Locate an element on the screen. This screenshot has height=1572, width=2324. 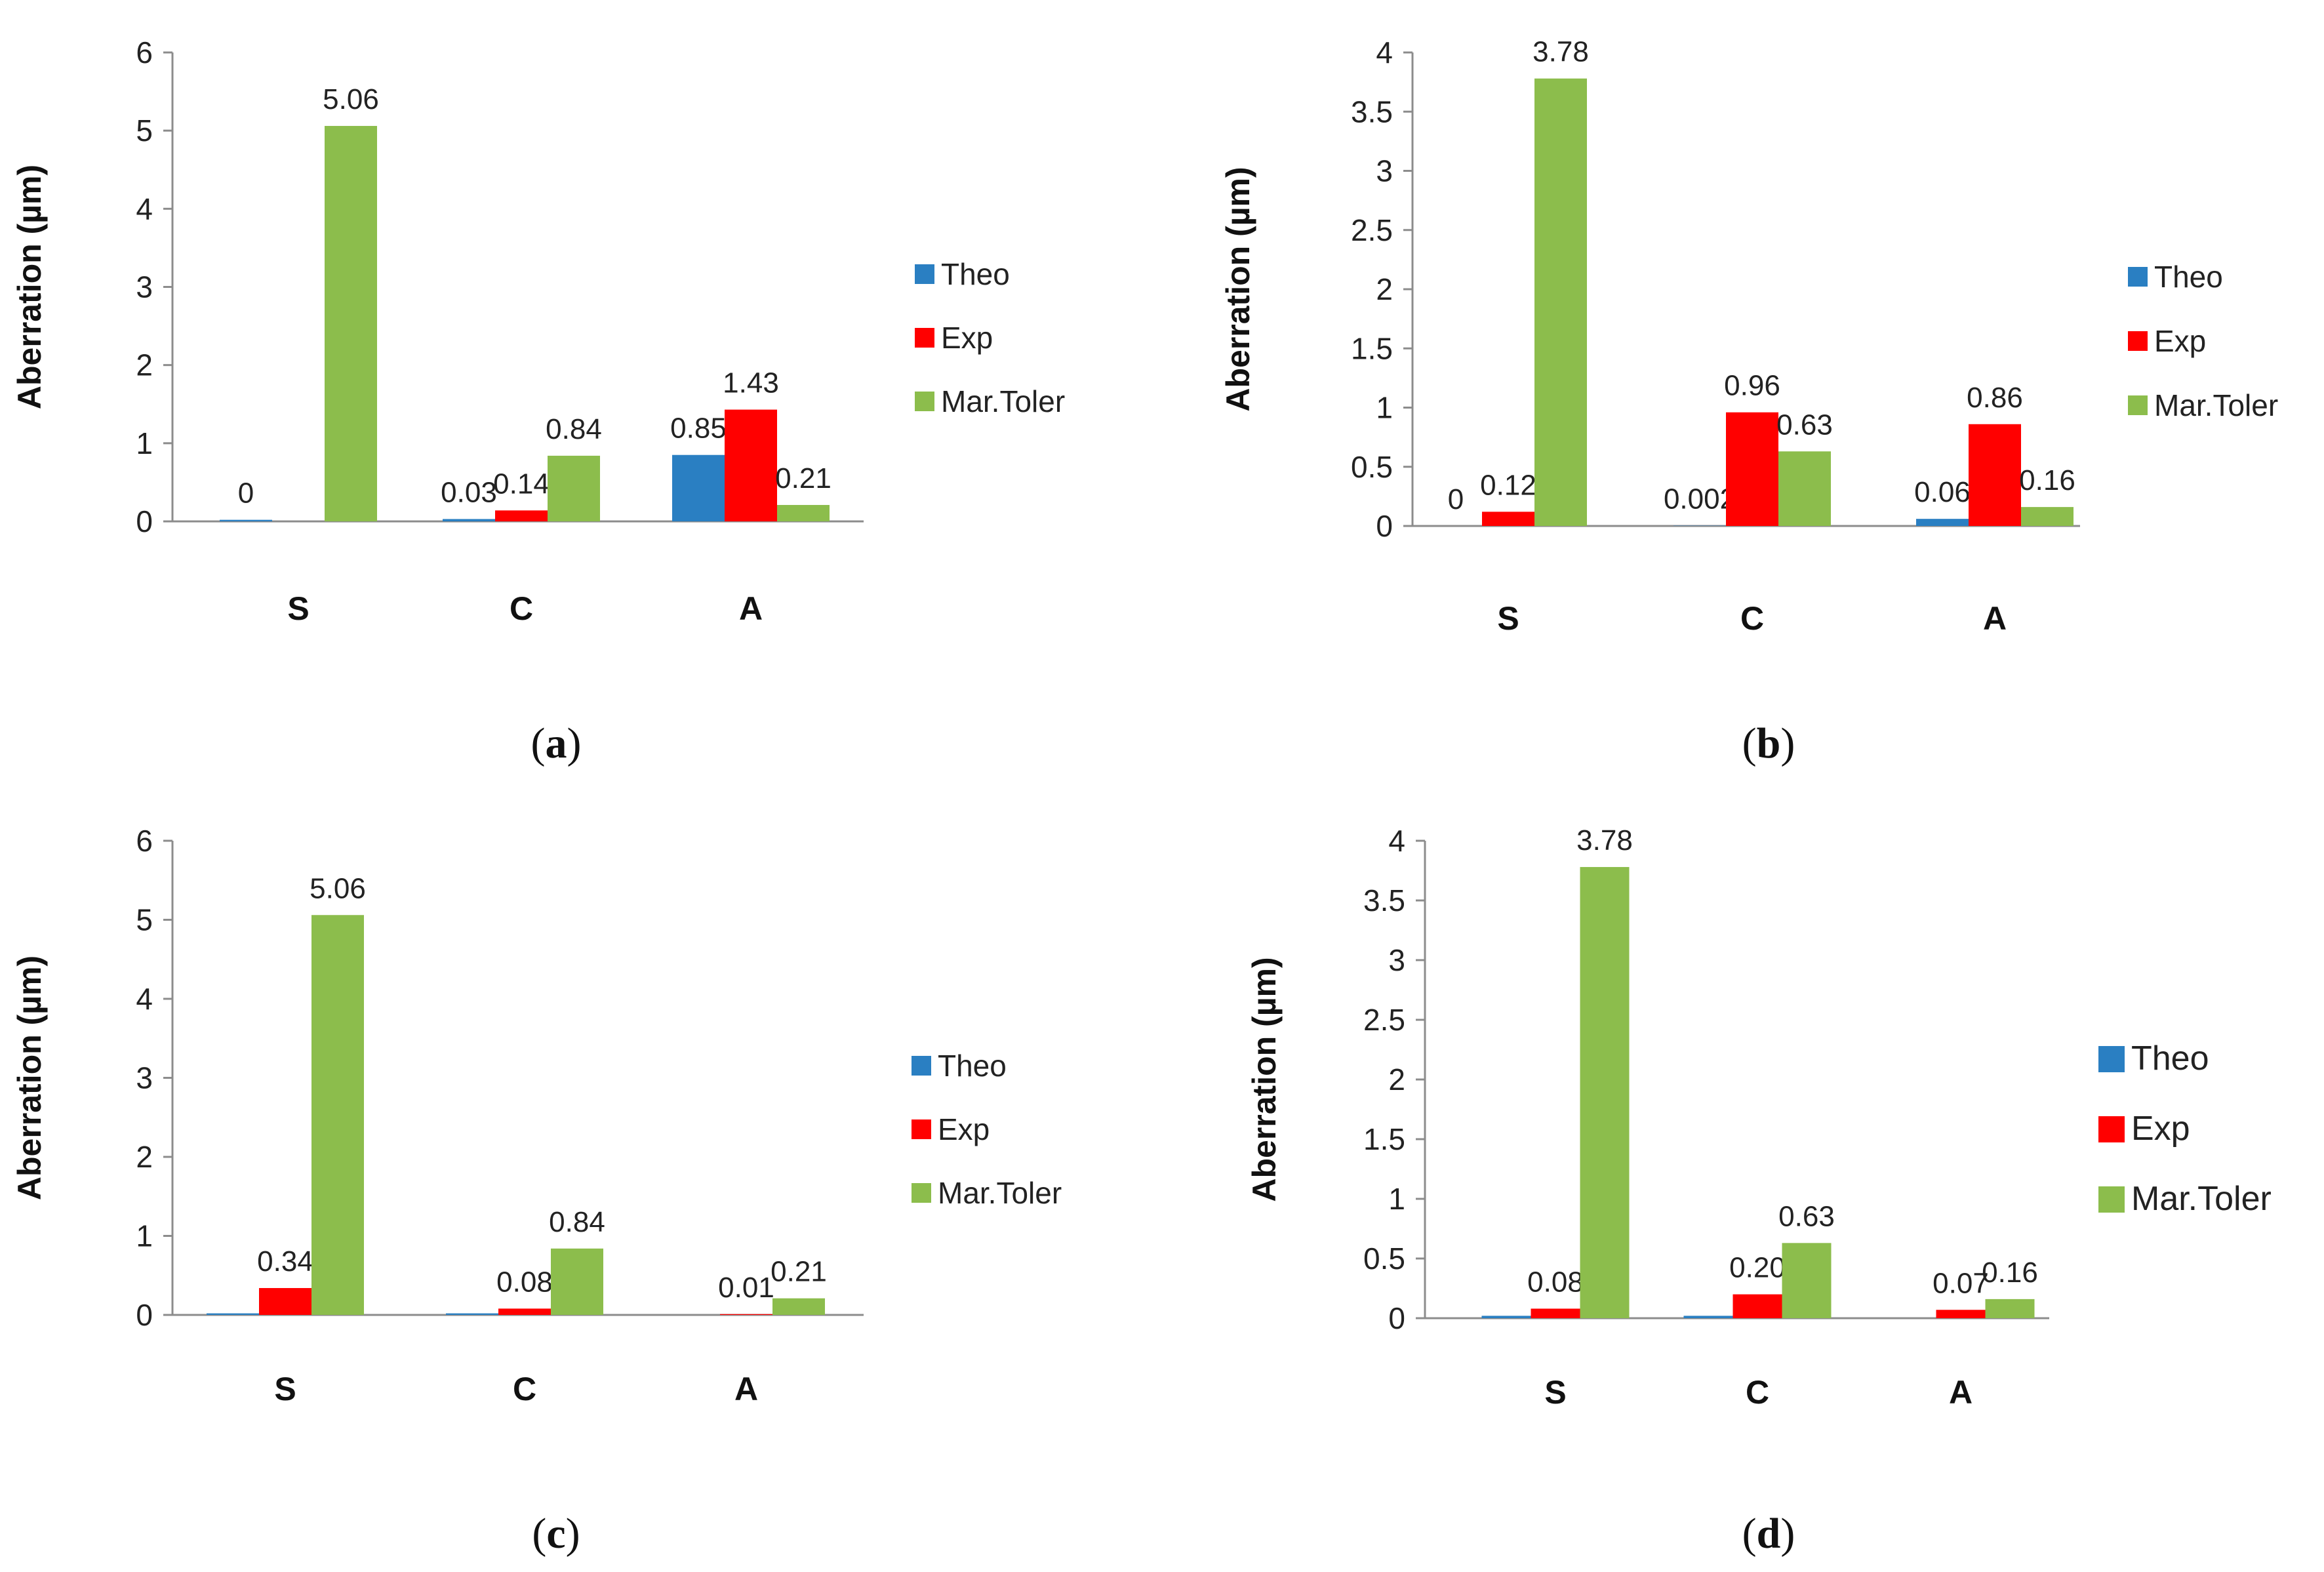
panel-caption: (c) is located at coordinates (556, 1534).